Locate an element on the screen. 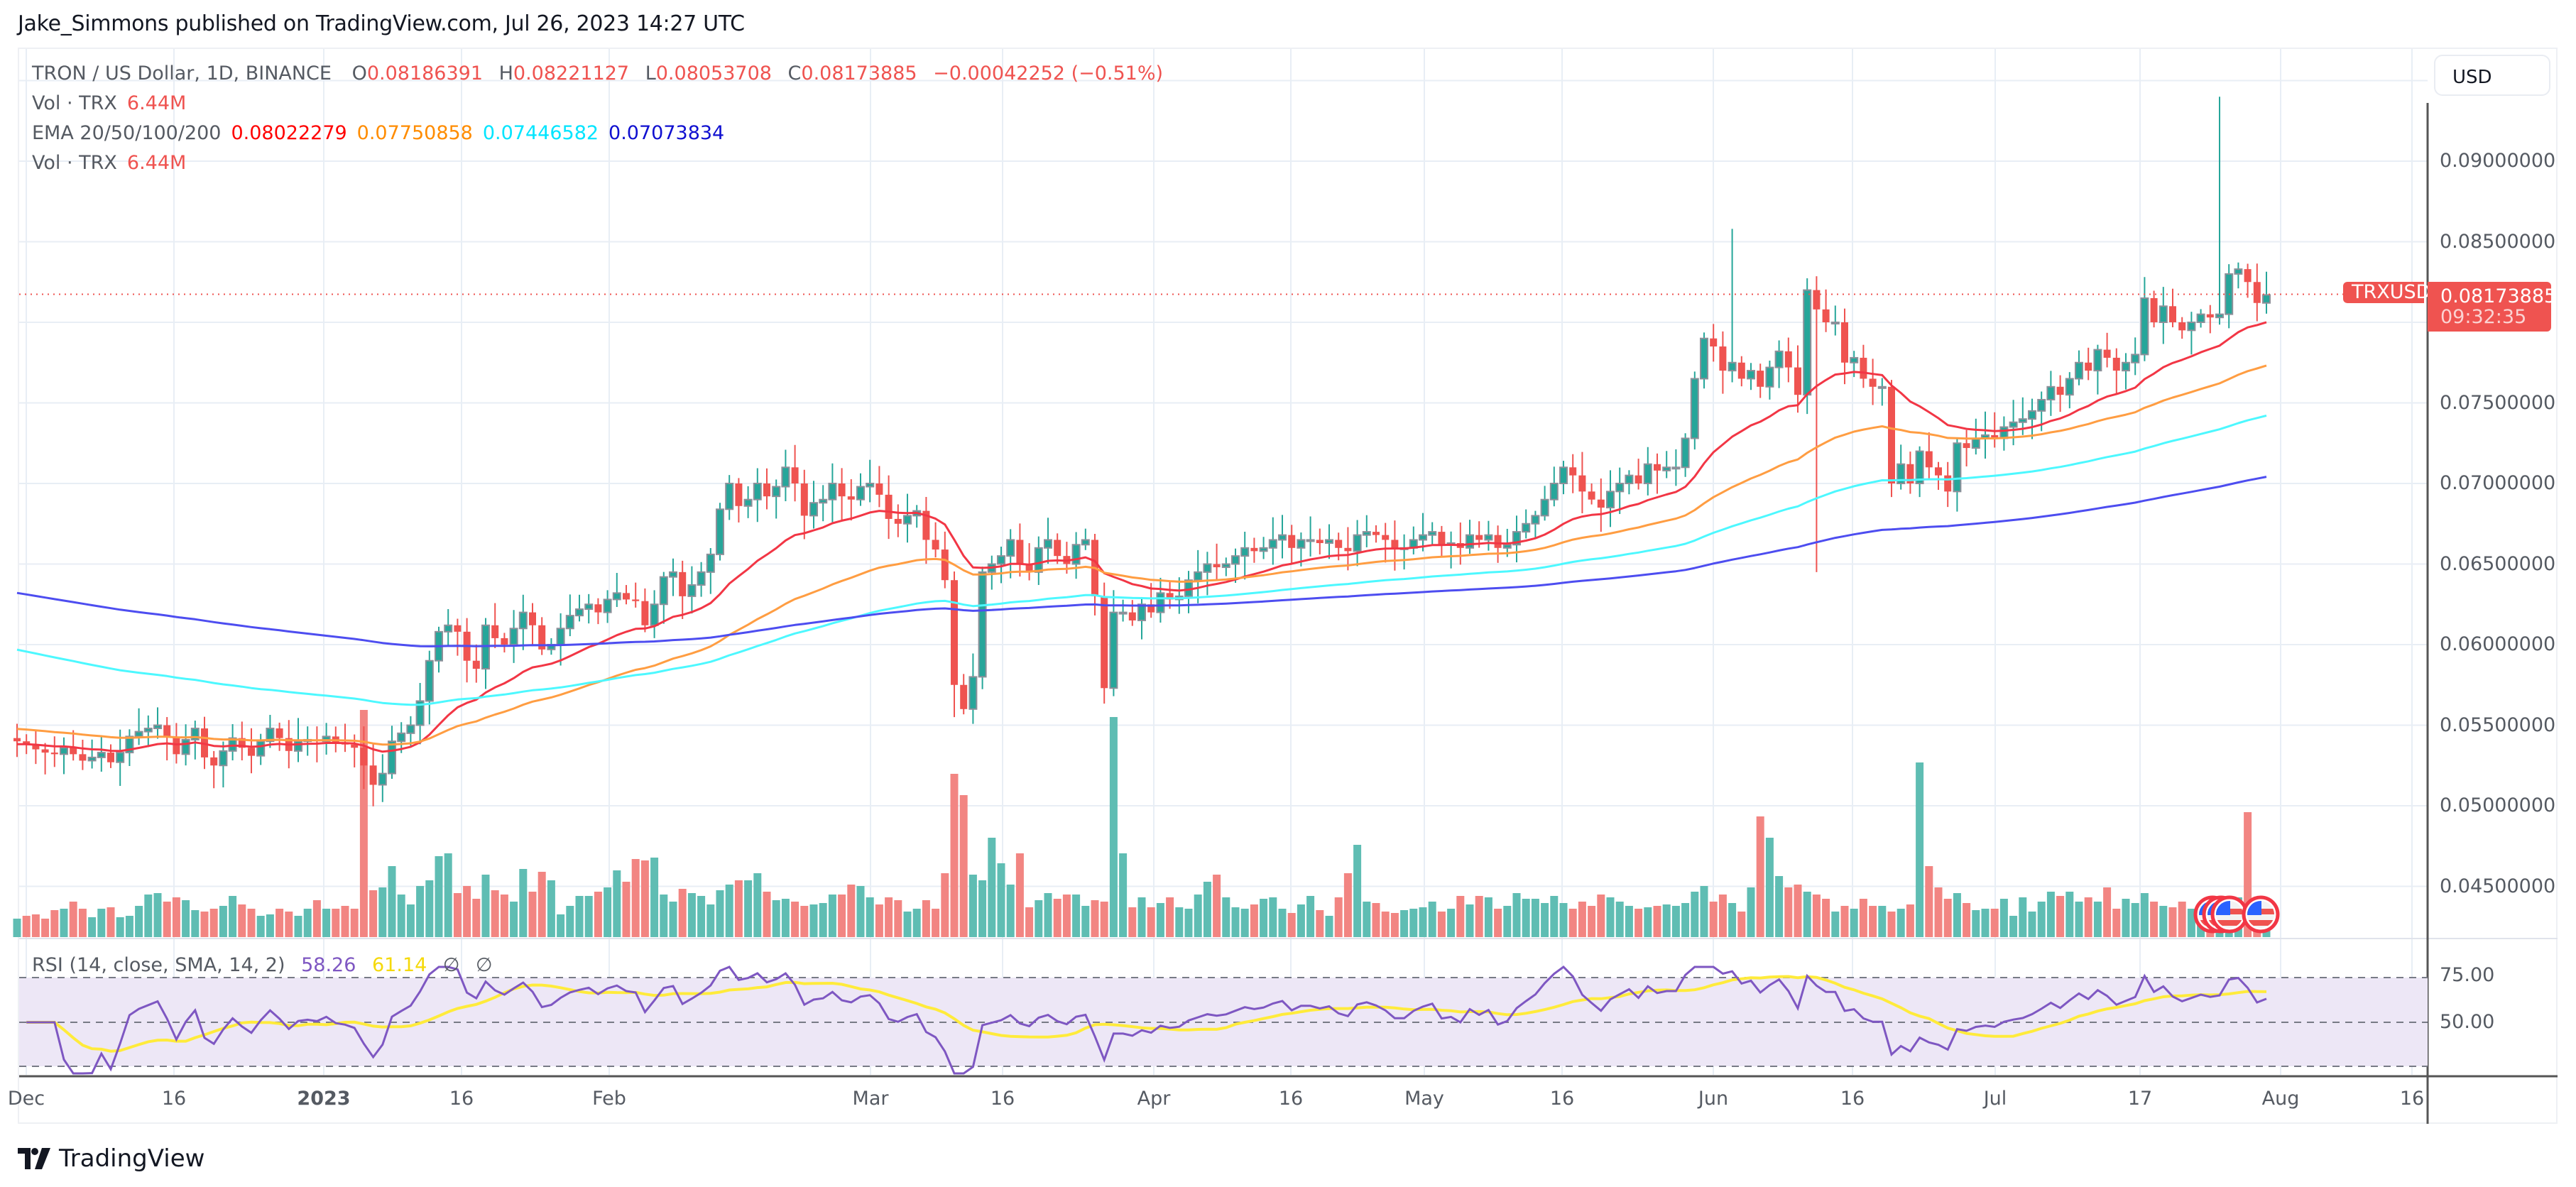 Image resolution: width=2576 pixels, height=1187 pixels. currency-button: USD is located at coordinates (2492, 75).